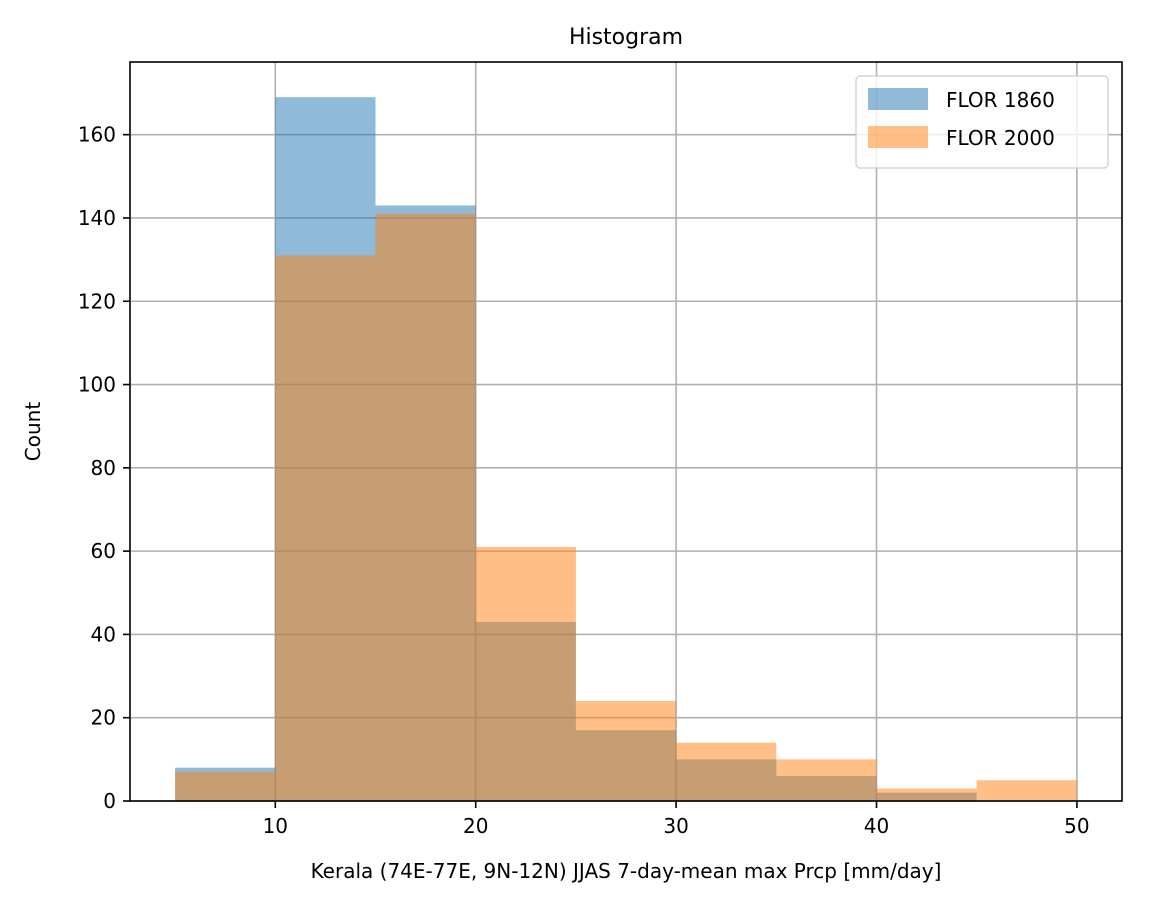 Image resolution: width=1152 pixels, height=906 pixels. What do you see at coordinates (982, 122) in the screenshot?
I see `chart-legend: FLOR 1860 FLOR 2000` at bounding box center [982, 122].